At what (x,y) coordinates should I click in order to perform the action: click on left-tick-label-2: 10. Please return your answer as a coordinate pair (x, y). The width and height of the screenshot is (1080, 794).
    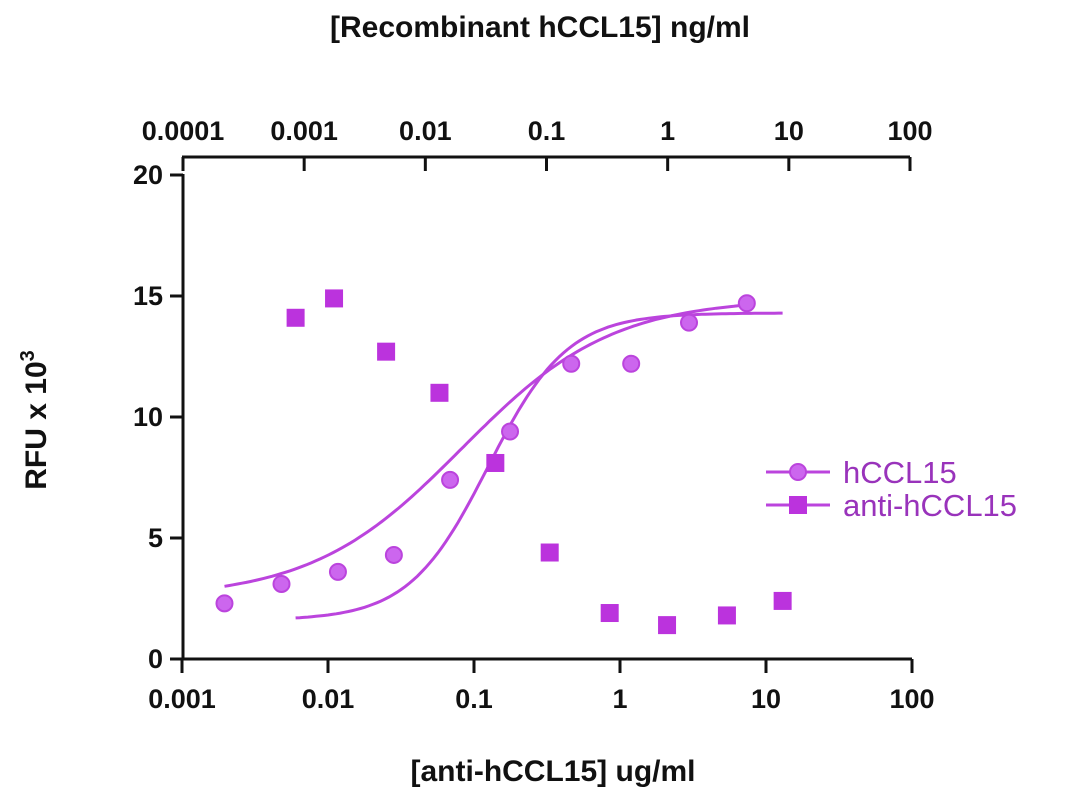
    Looking at the image, I should click on (148, 417).